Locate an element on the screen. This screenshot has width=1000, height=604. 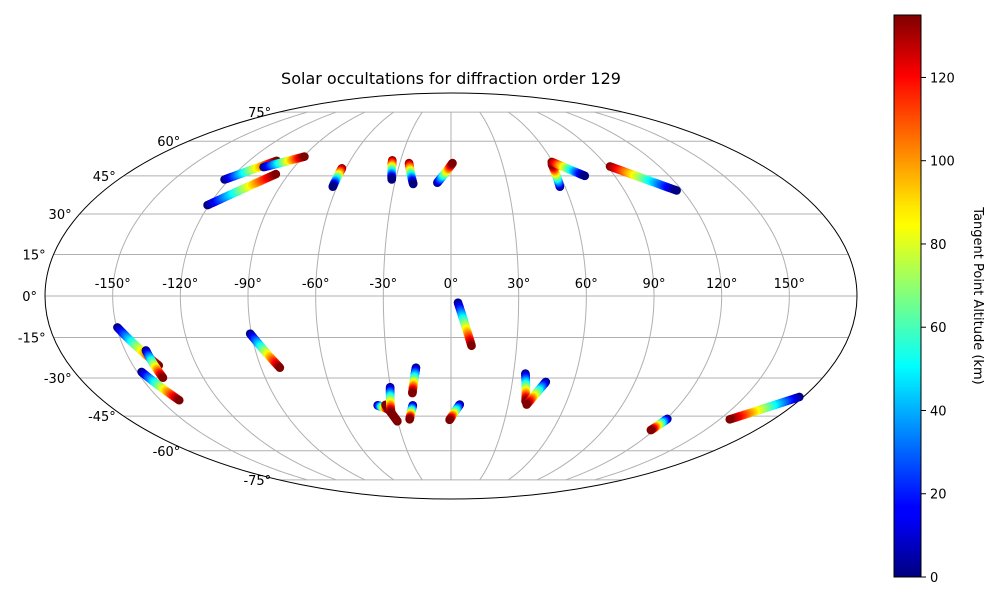
colorbar-tick-label: 100 is located at coordinates (942, 162).